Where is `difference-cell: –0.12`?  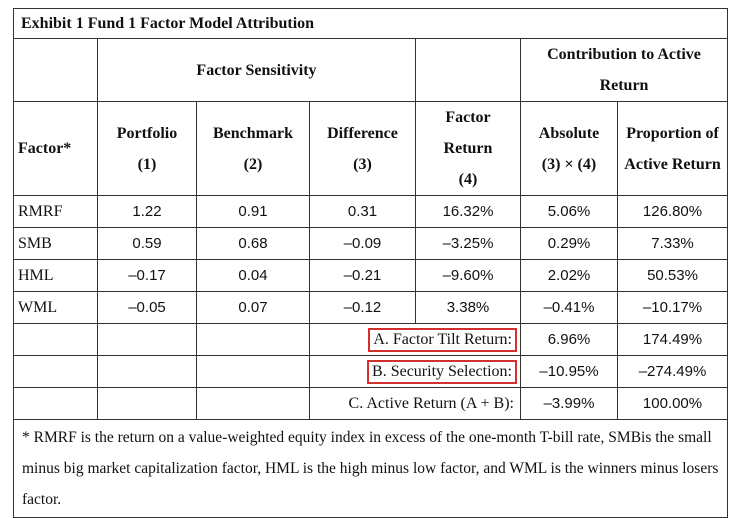
difference-cell: –0.12 is located at coordinates (362, 307).